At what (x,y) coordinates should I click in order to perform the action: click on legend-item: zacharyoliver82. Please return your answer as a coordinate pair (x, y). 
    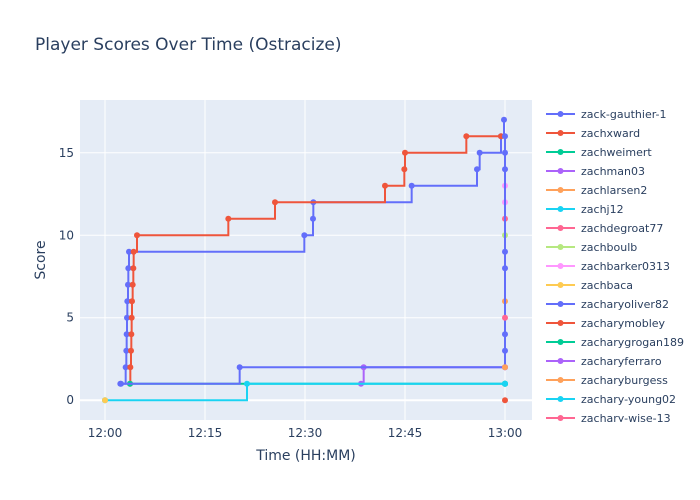
    Looking at the image, I should click on (607, 304).